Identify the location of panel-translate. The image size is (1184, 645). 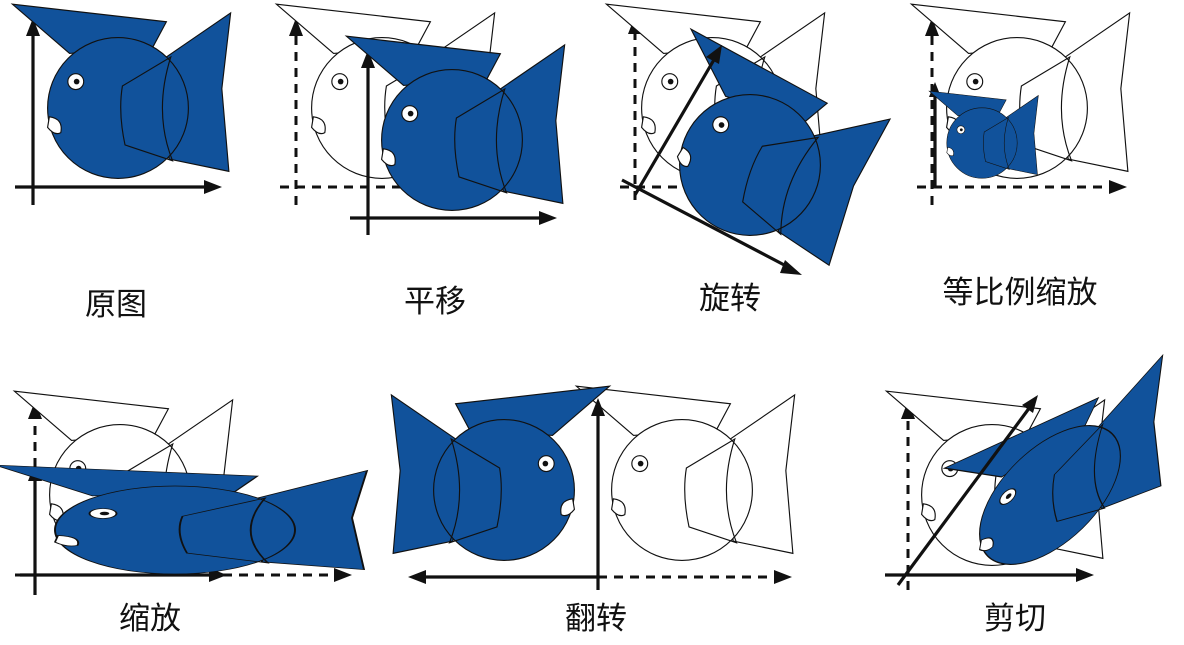
(420, 119).